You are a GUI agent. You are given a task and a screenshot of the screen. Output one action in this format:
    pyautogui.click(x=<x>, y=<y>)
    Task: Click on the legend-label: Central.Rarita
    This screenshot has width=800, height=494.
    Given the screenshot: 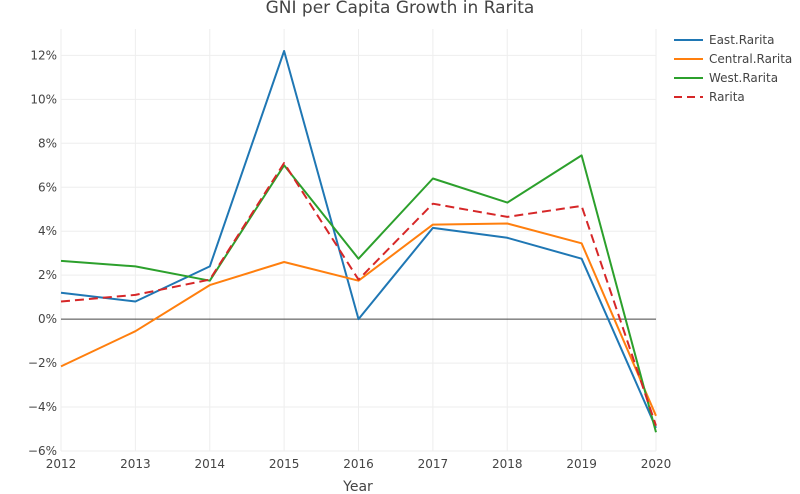 What is the action you would take?
    pyautogui.click(x=750, y=59)
    